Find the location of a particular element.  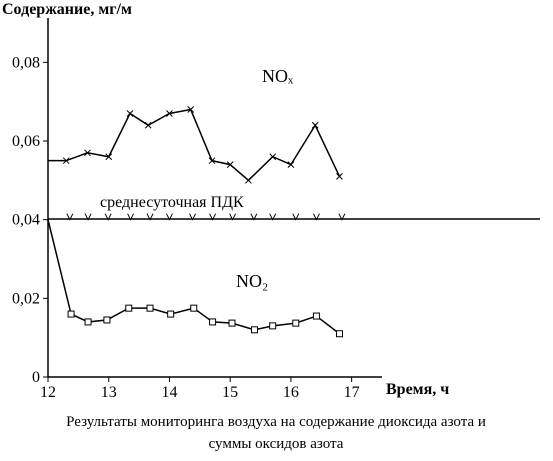

x-tick-label: 14 is located at coordinates (169, 392).